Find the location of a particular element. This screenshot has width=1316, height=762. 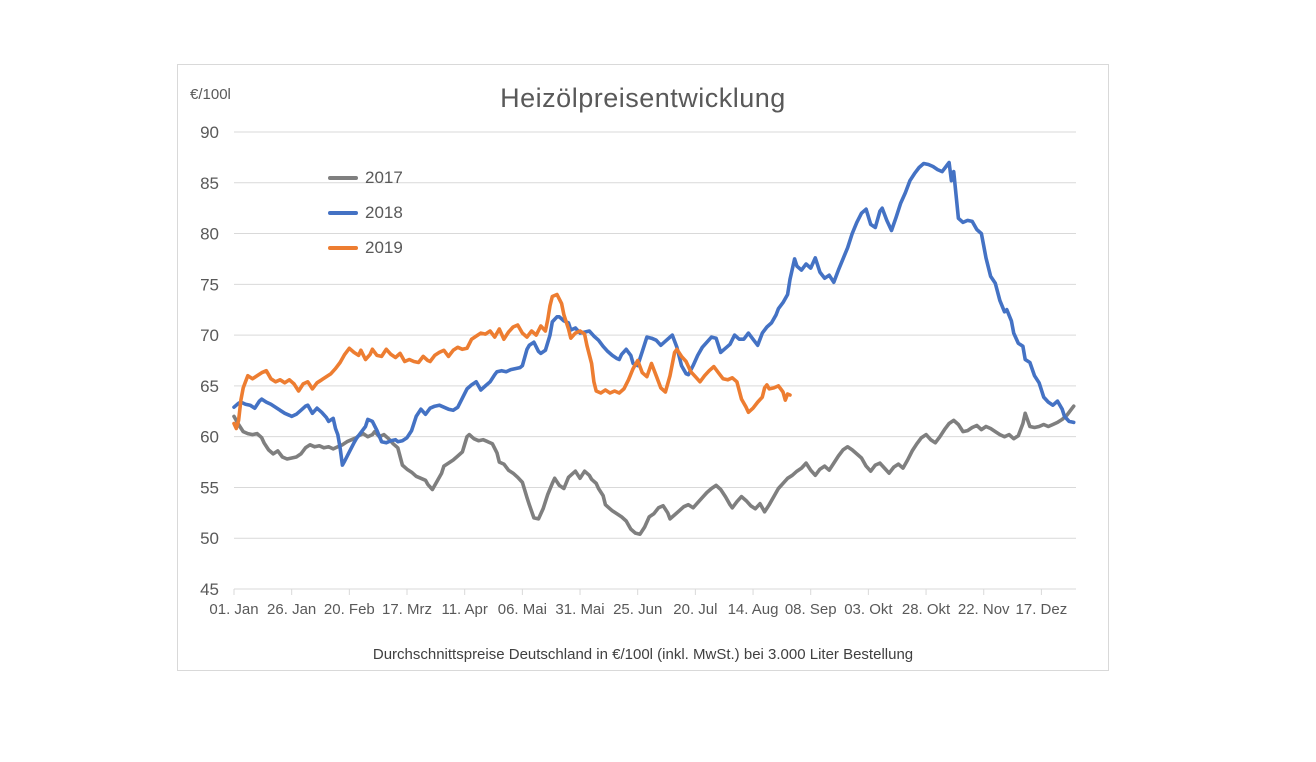

y-tick-label: 60 is located at coordinates (209, 437).